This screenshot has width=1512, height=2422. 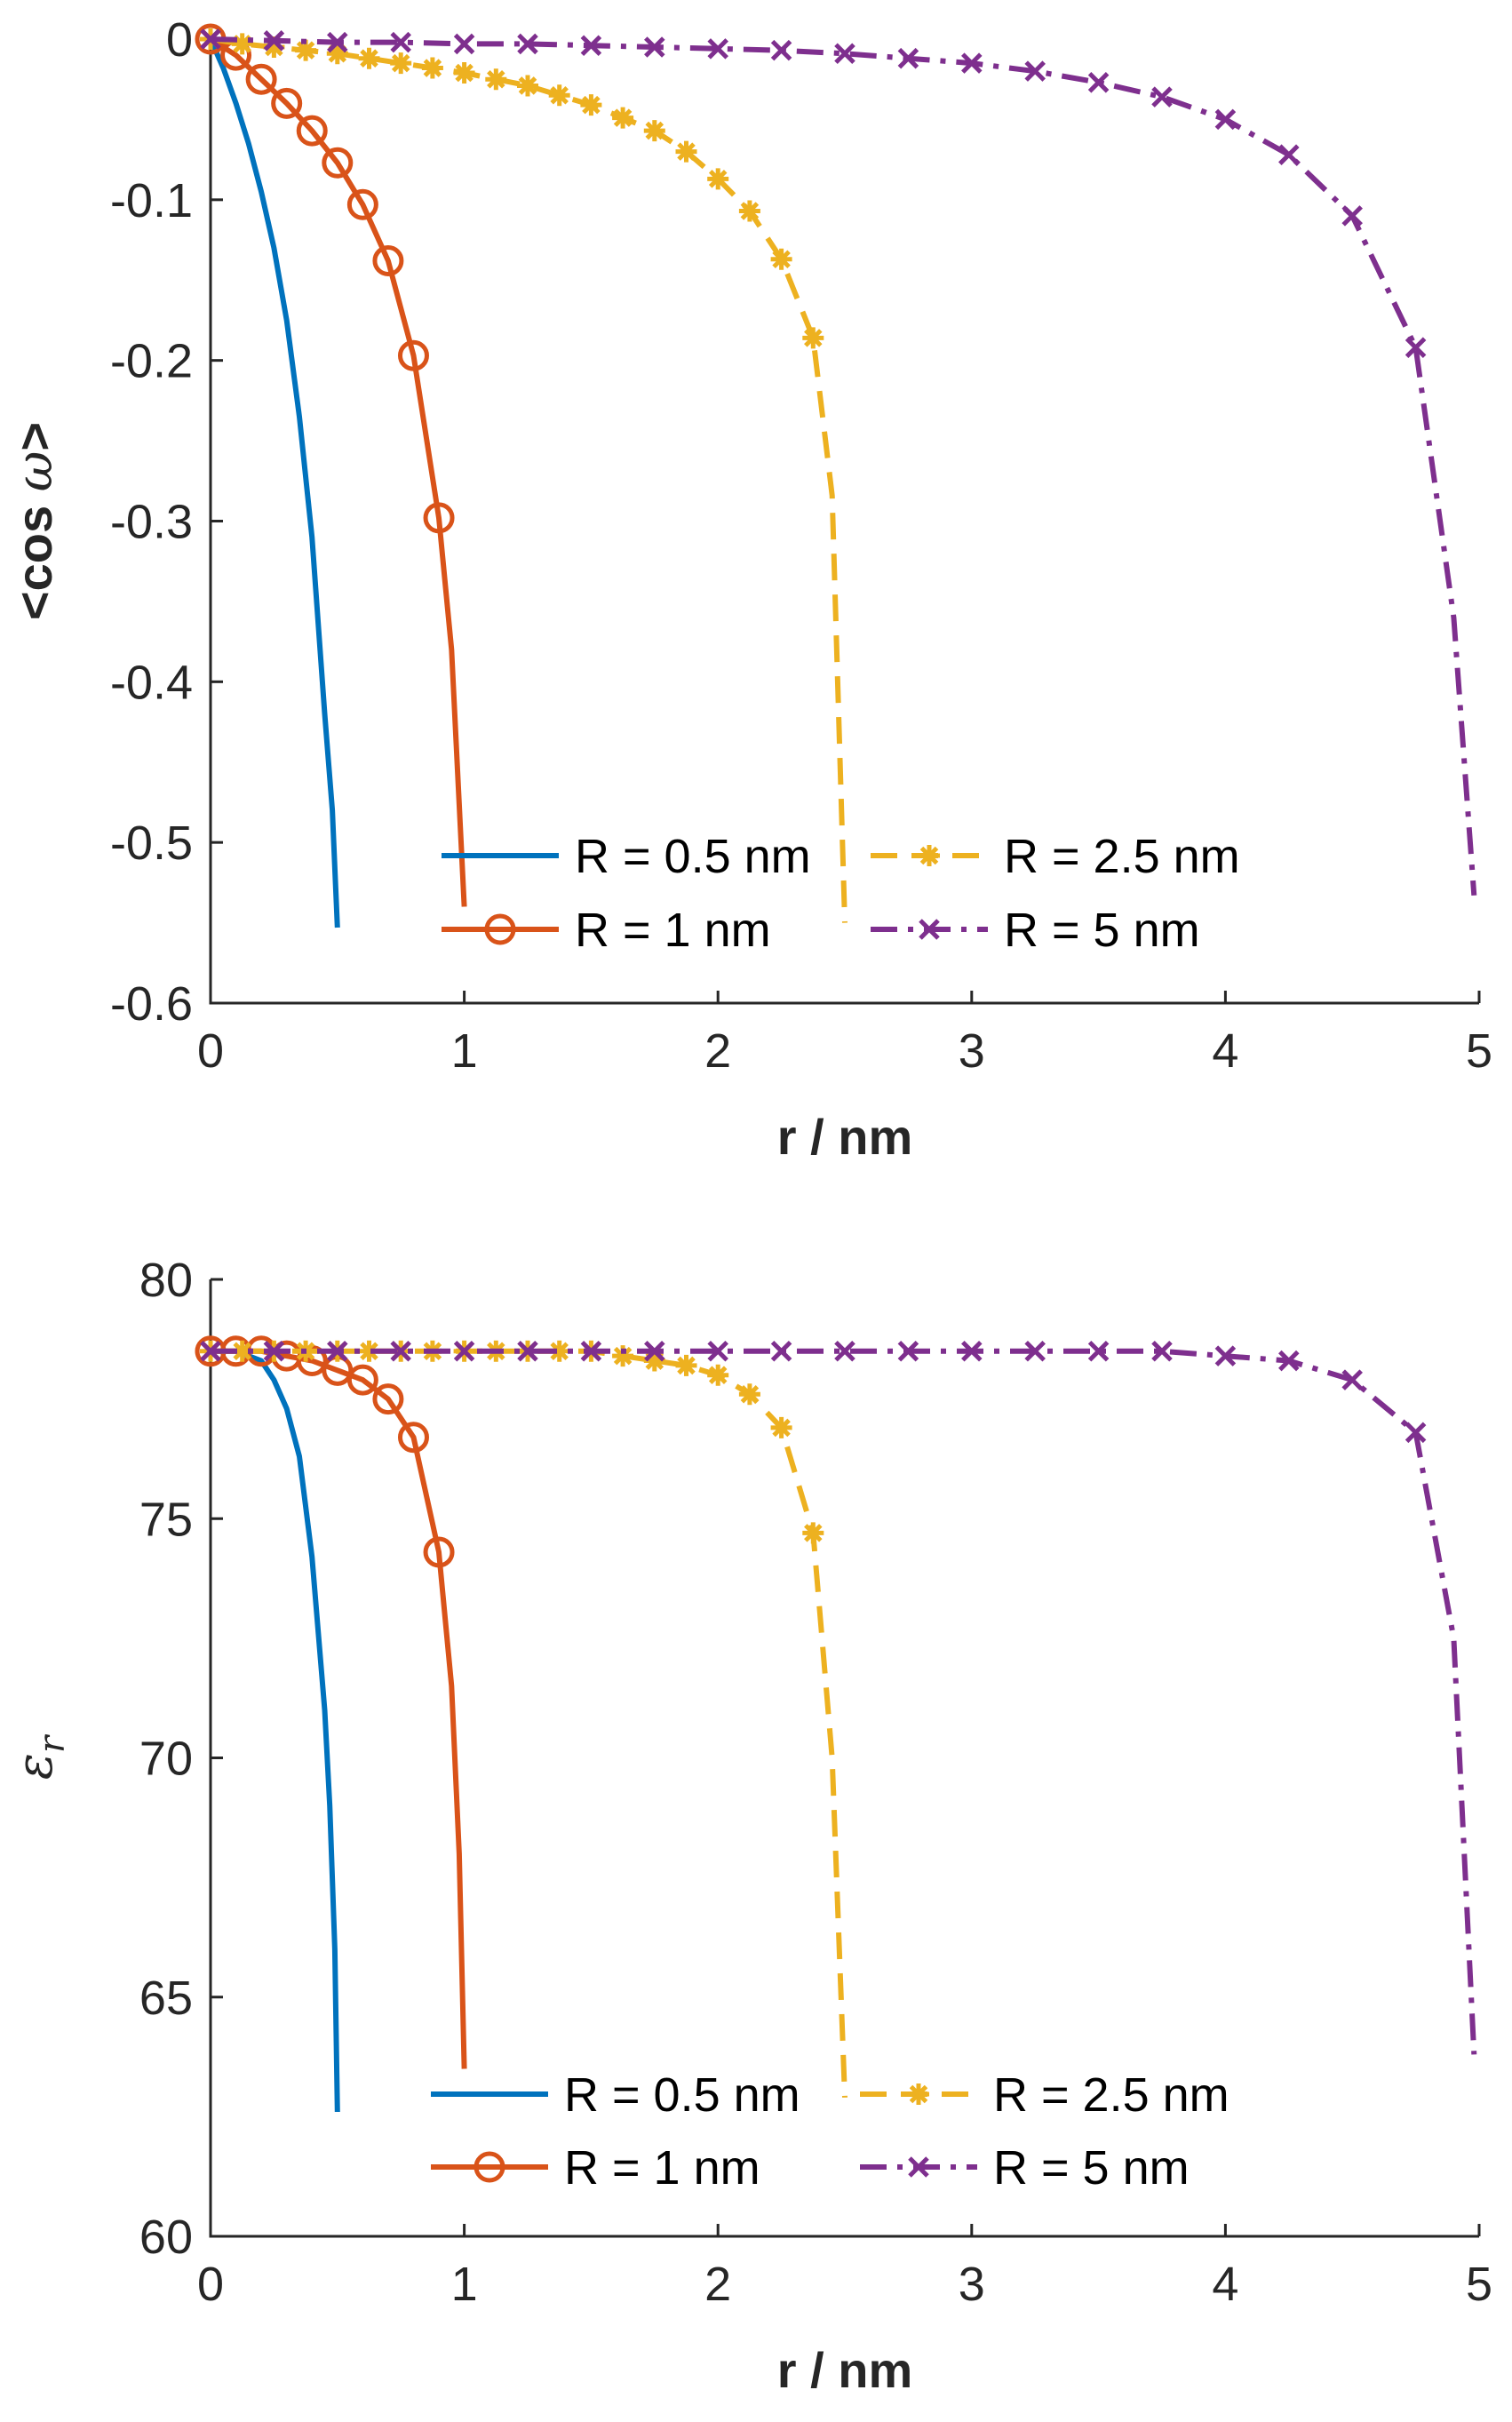 I want to click on y-tick-label: -0.2, so click(x=151, y=362).